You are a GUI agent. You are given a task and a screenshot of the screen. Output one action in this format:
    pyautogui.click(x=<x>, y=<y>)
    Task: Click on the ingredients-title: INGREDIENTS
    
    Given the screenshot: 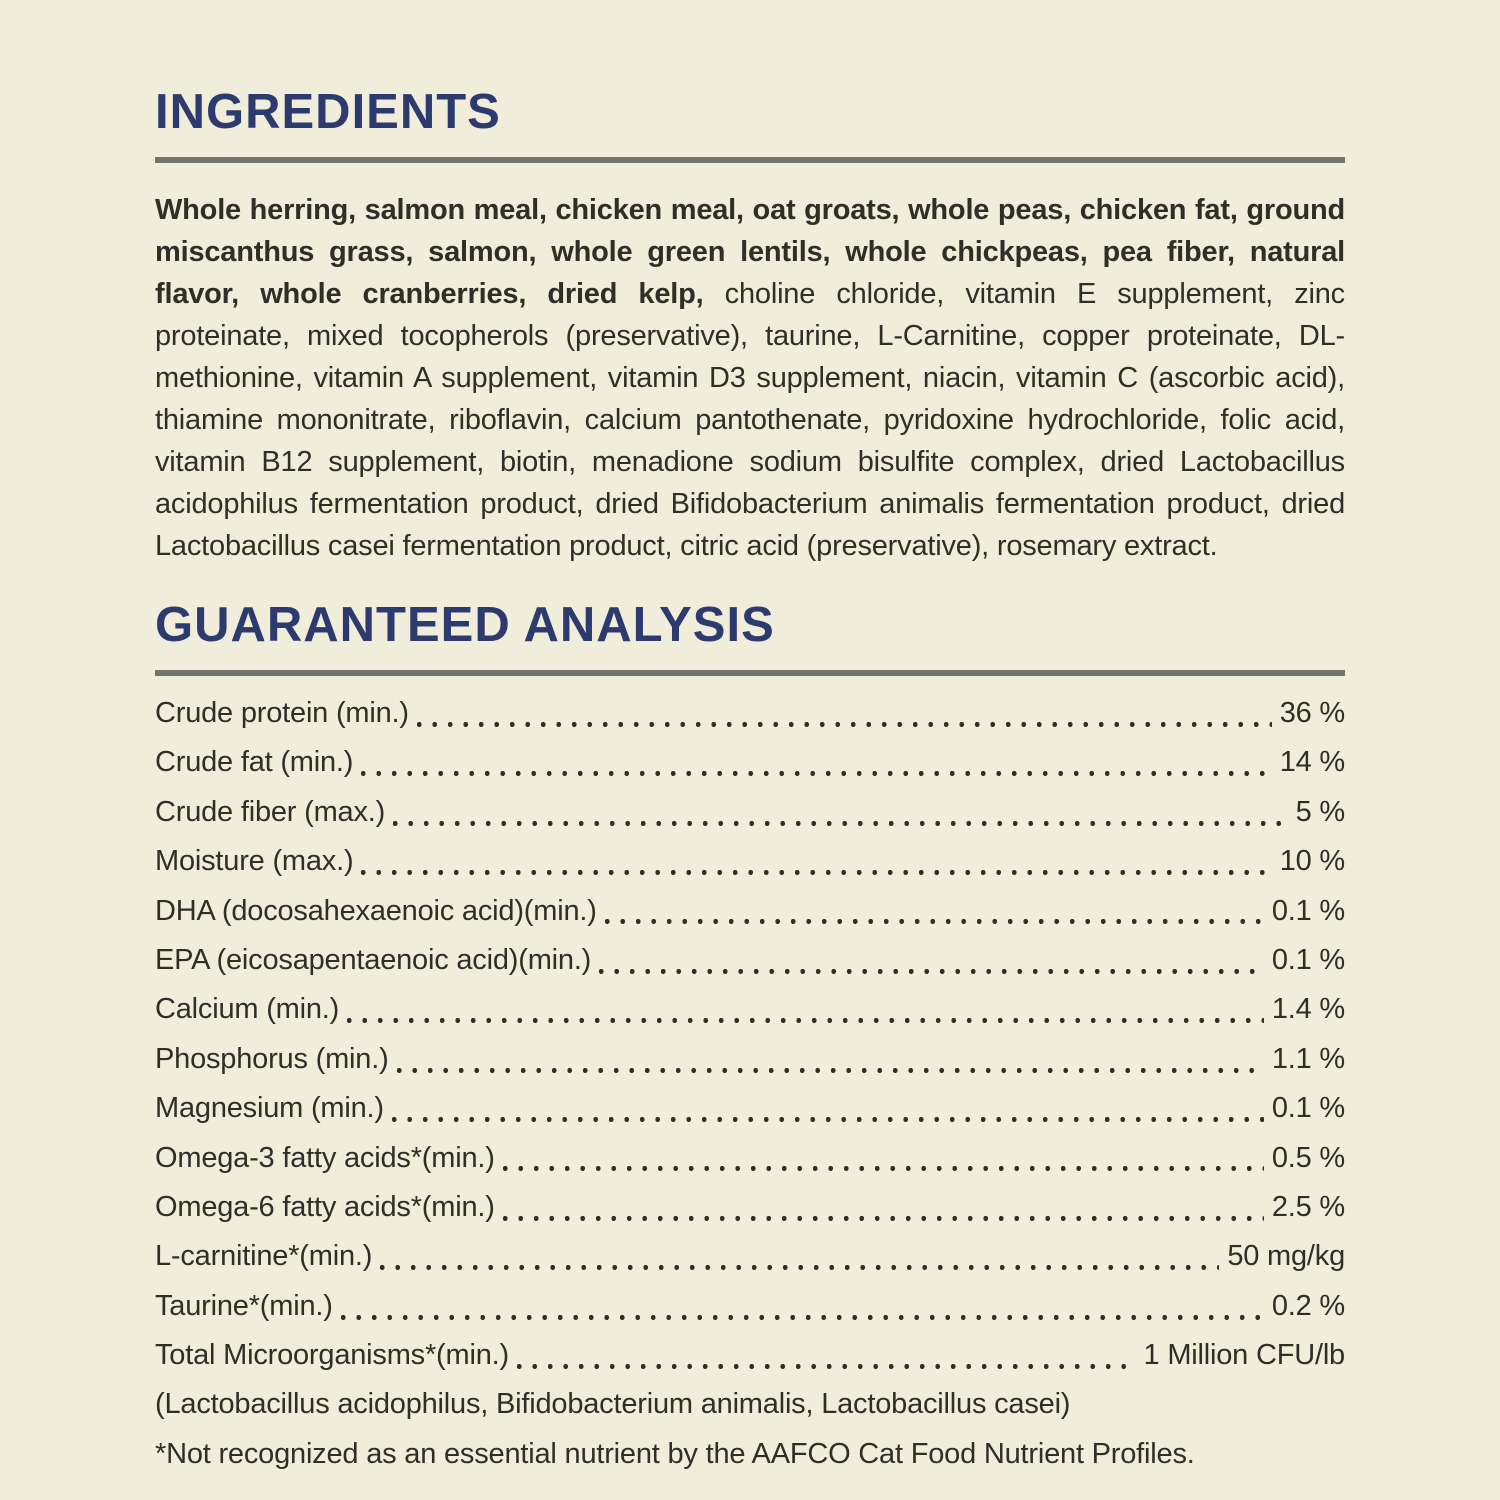 What is the action you would take?
    pyautogui.click(x=328, y=112)
    